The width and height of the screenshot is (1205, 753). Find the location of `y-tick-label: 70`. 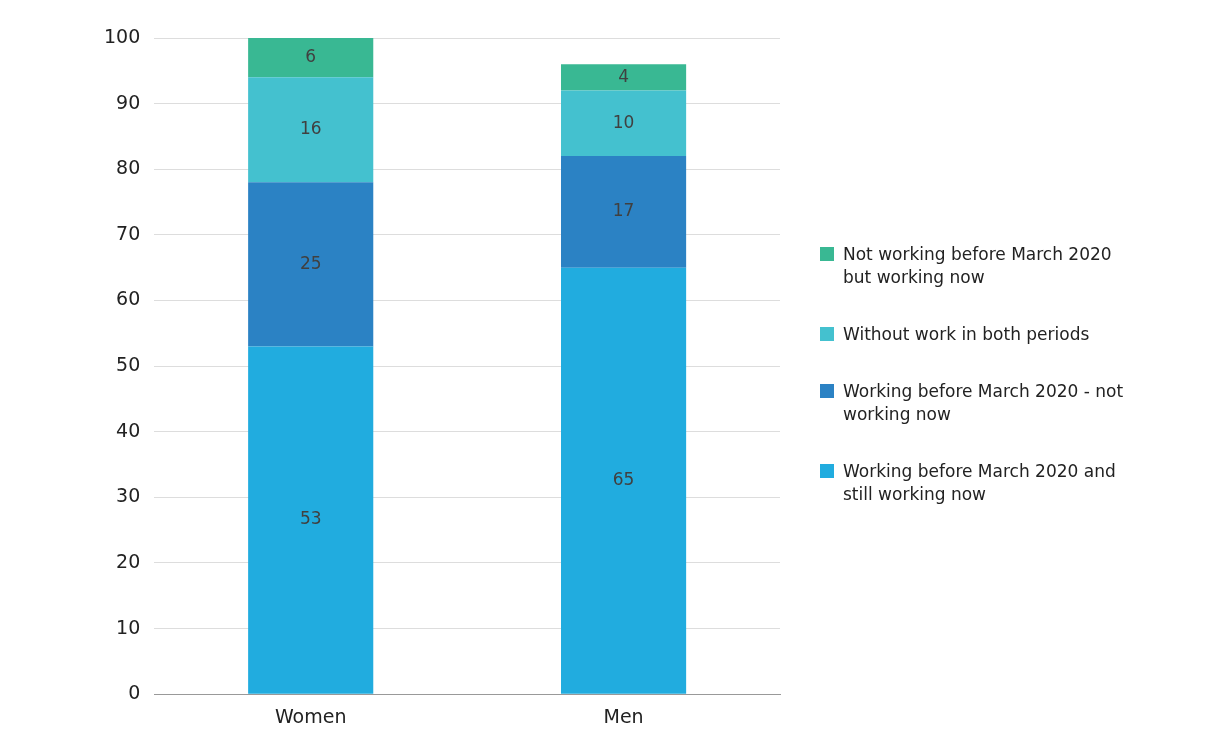

y-tick-label: 70 is located at coordinates (128, 232).